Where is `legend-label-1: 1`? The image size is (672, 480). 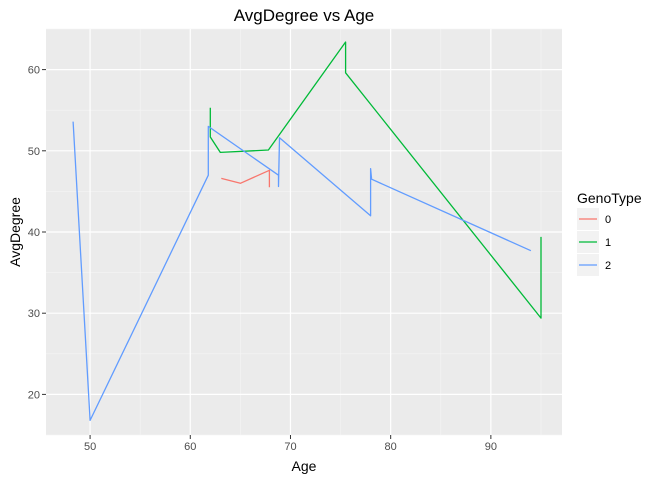
legend-label-1: 1 is located at coordinates (608, 243).